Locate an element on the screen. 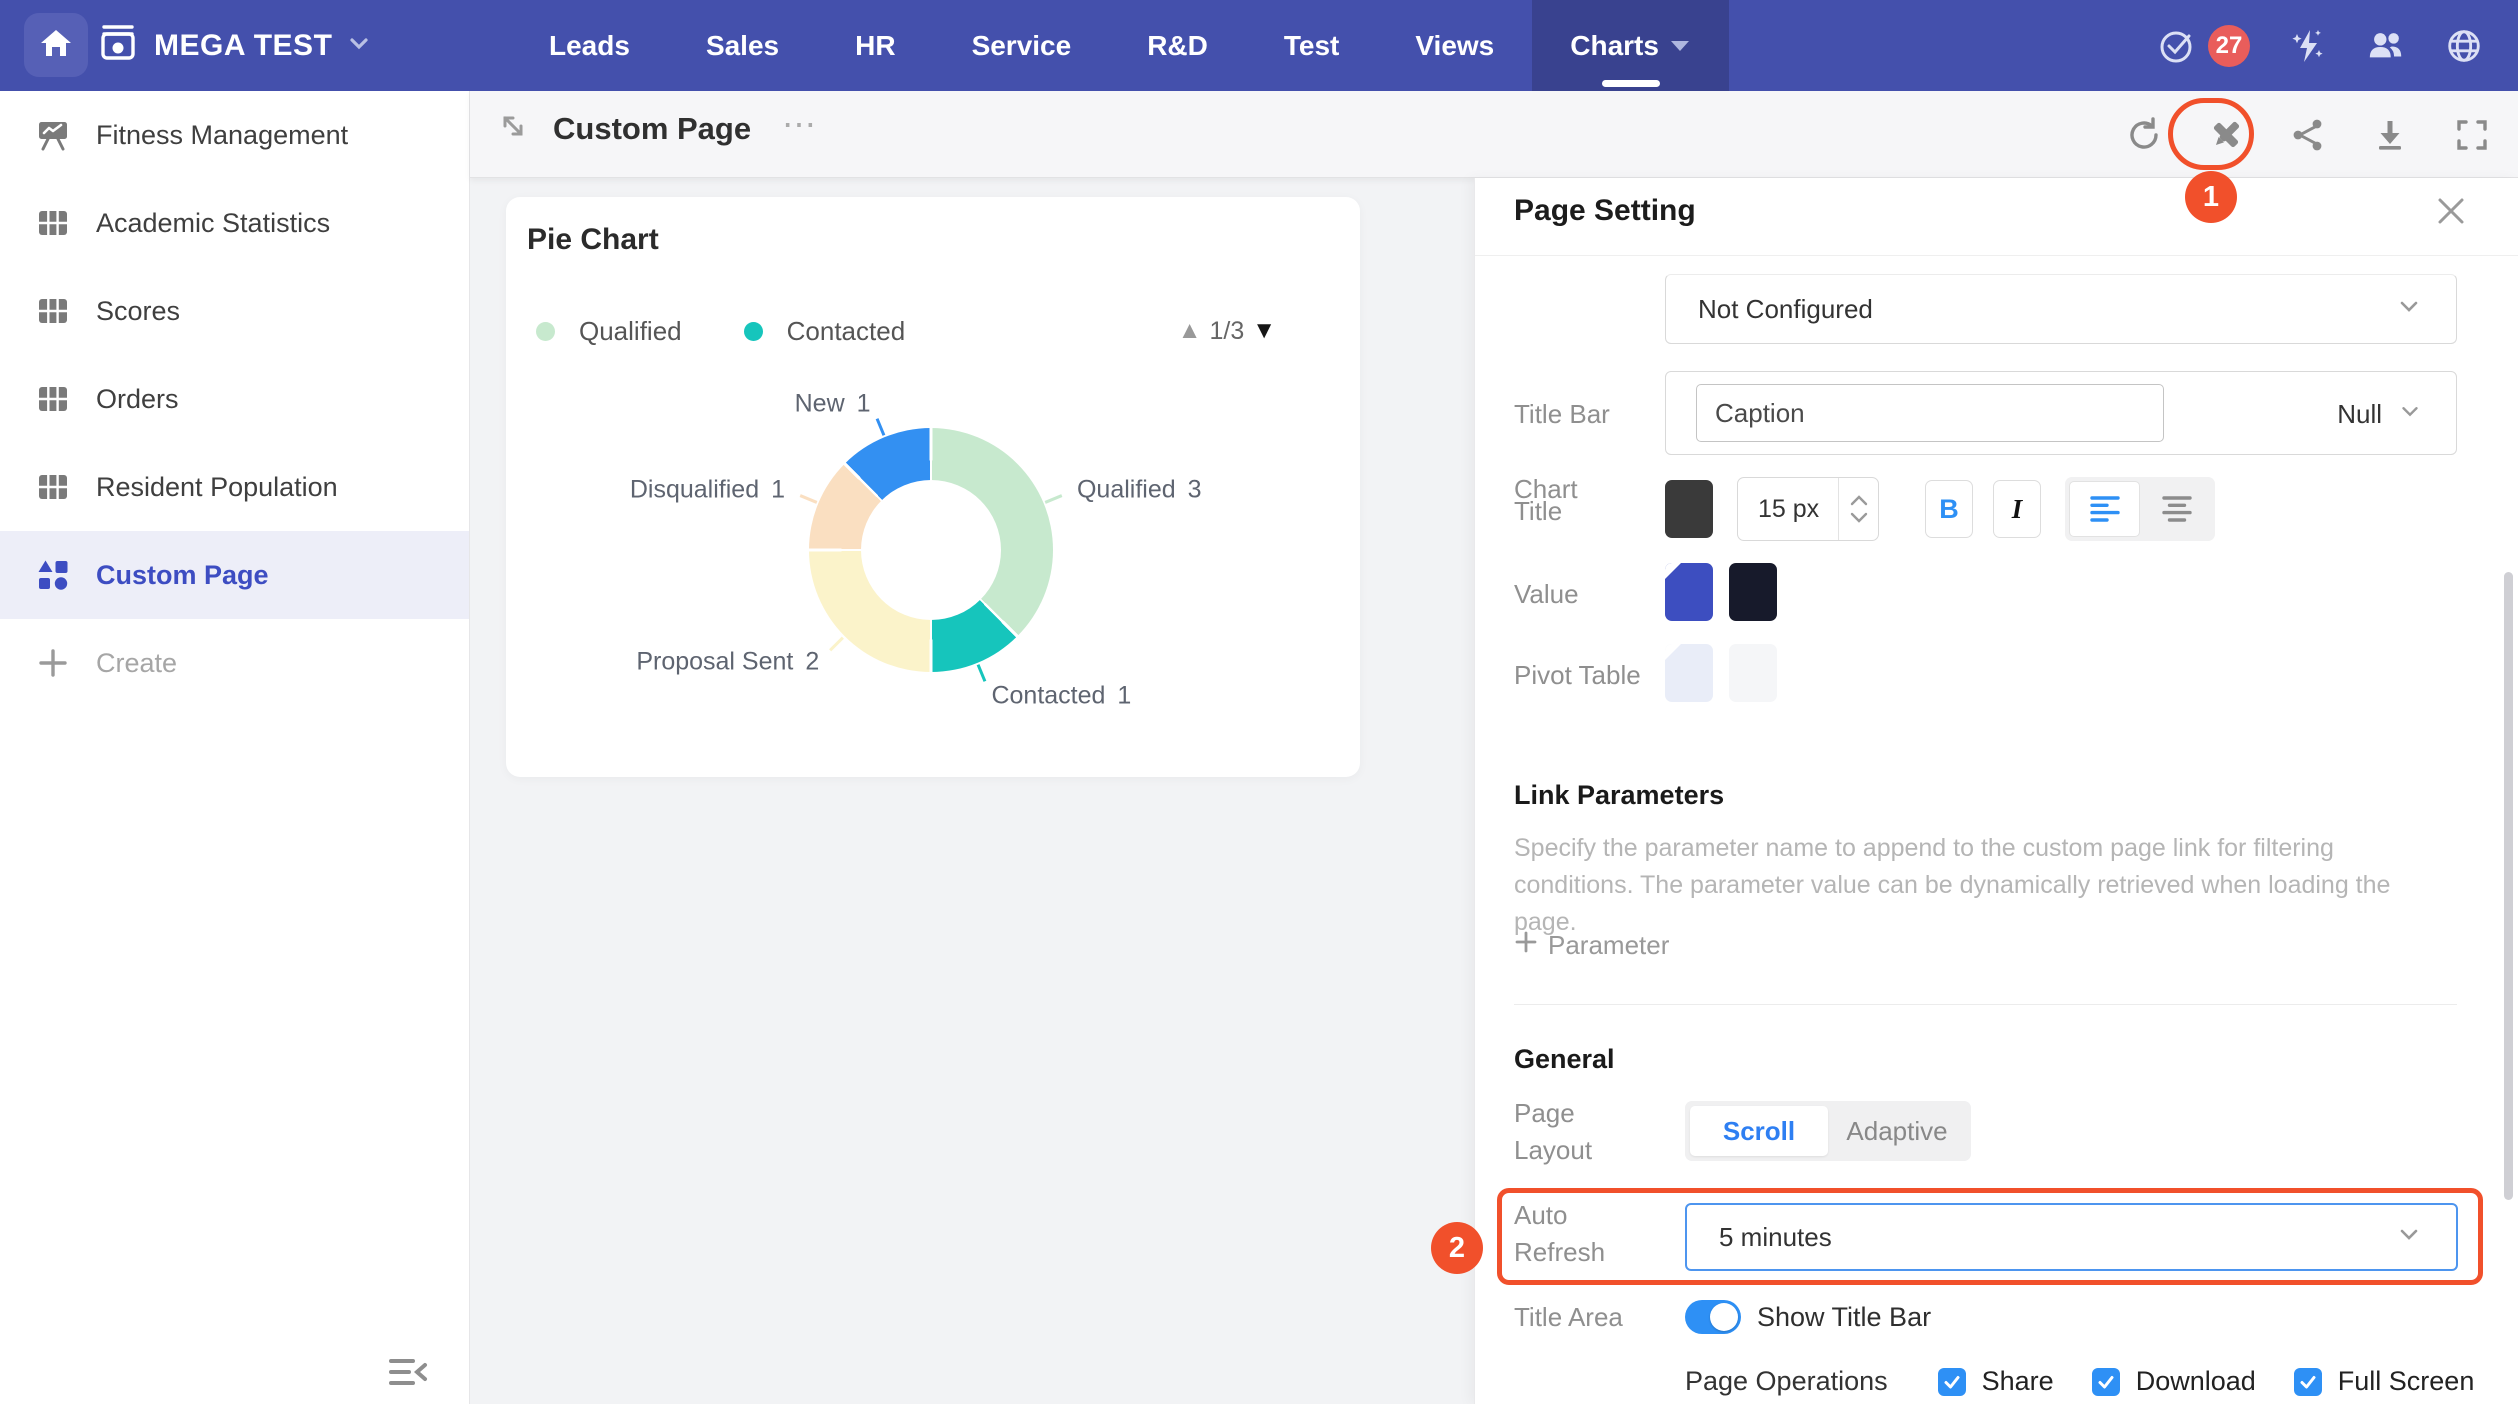  collapse-sidebar-button is located at coordinates (408, 1372).